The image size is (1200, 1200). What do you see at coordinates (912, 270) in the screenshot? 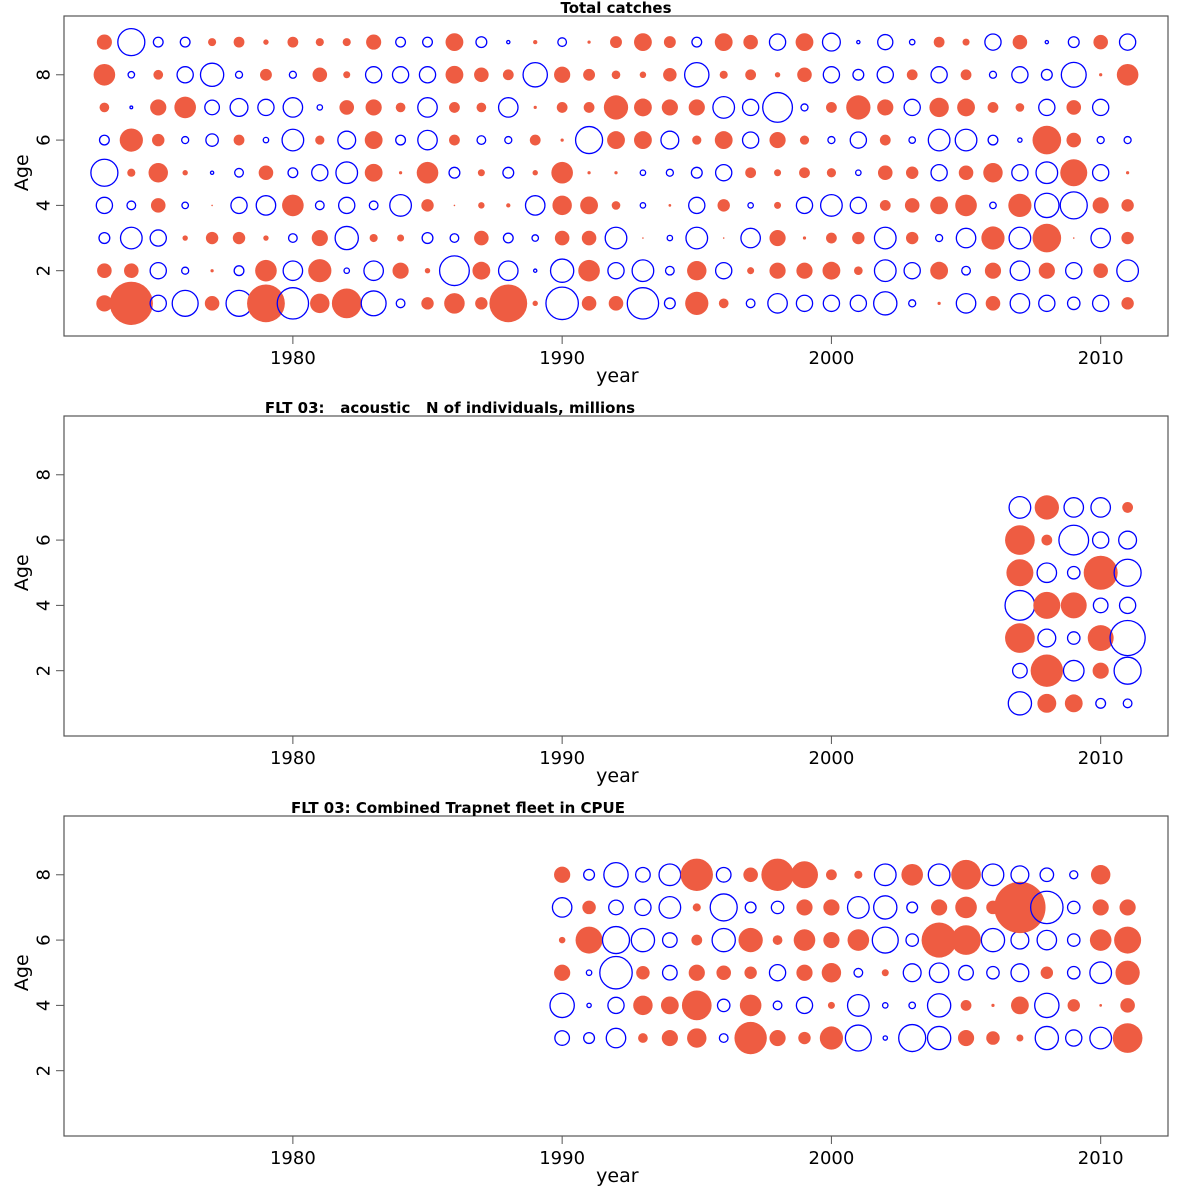
I see `negative-bubble-age2-2003` at bounding box center [912, 270].